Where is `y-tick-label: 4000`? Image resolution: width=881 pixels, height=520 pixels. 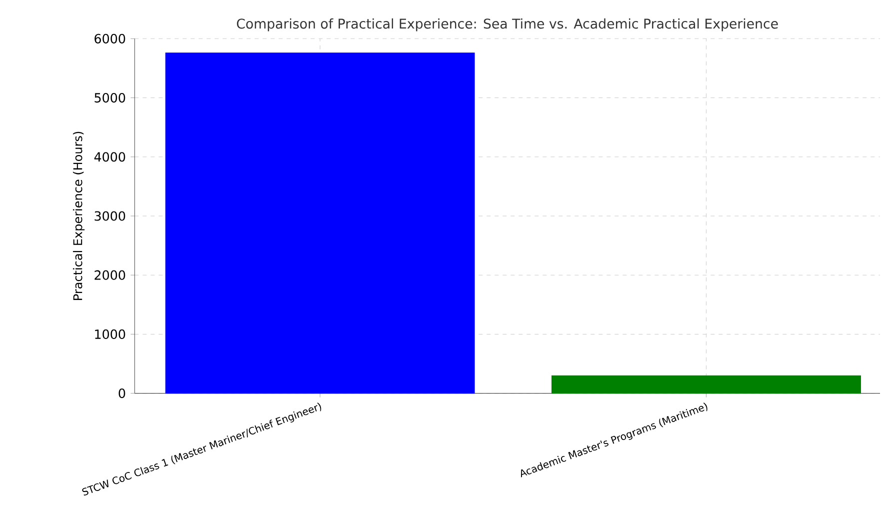
y-tick-label: 4000 is located at coordinates (110, 157).